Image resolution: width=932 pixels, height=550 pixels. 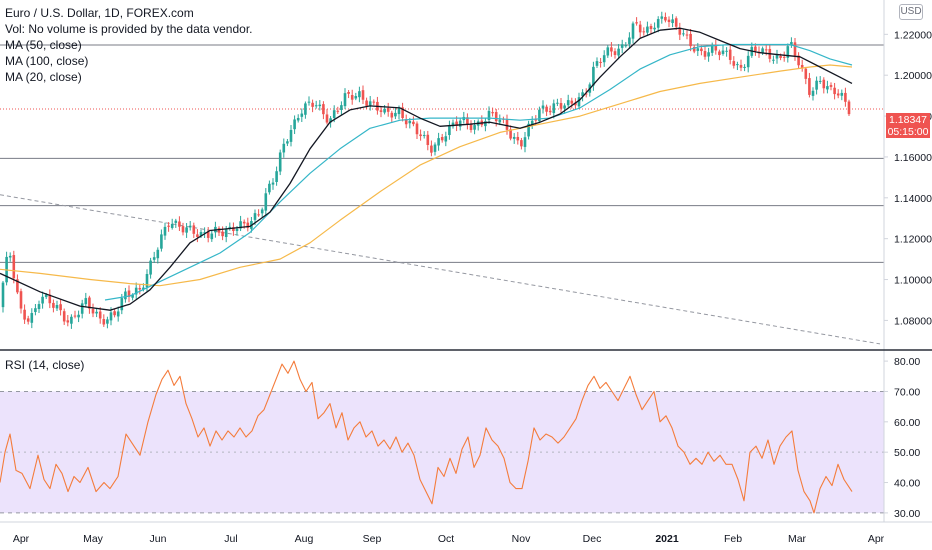 What do you see at coordinates (797, 539) in the screenshot?
I see `time-tick-label: Mar` at bounding box center [797, 539].